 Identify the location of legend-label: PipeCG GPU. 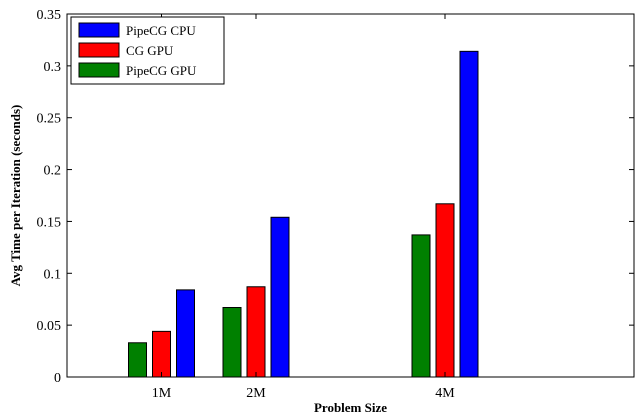
(161, 70).